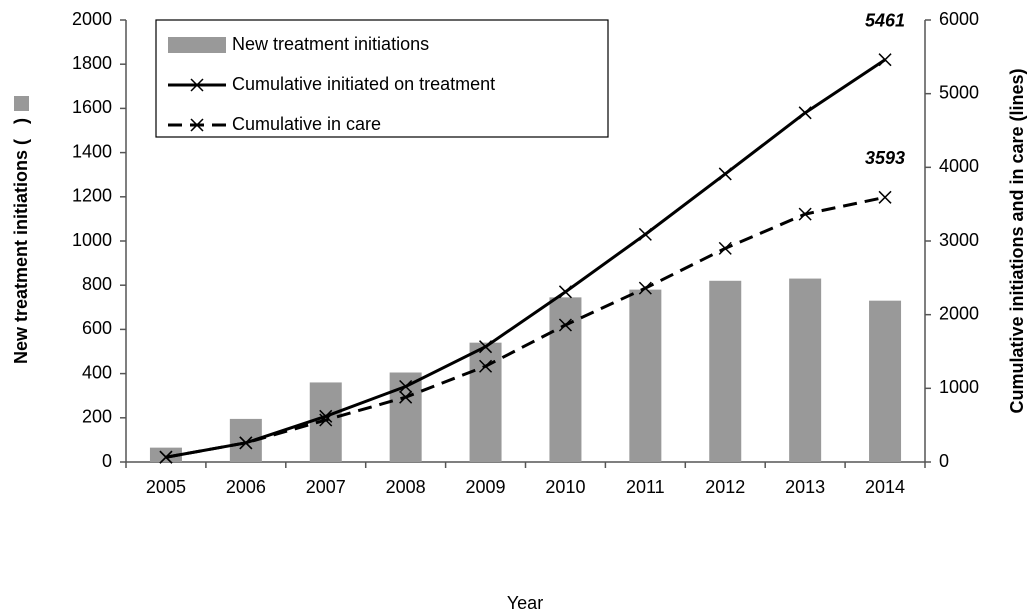  I want to click on x-tick-label: 2010, so click(565, 487).